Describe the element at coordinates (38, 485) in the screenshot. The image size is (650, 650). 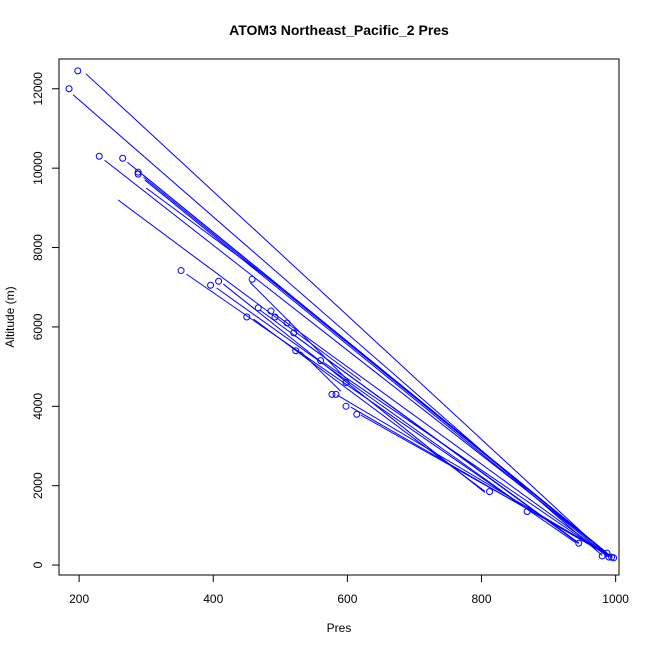
I see `y-tick-label: 2000` at that location.